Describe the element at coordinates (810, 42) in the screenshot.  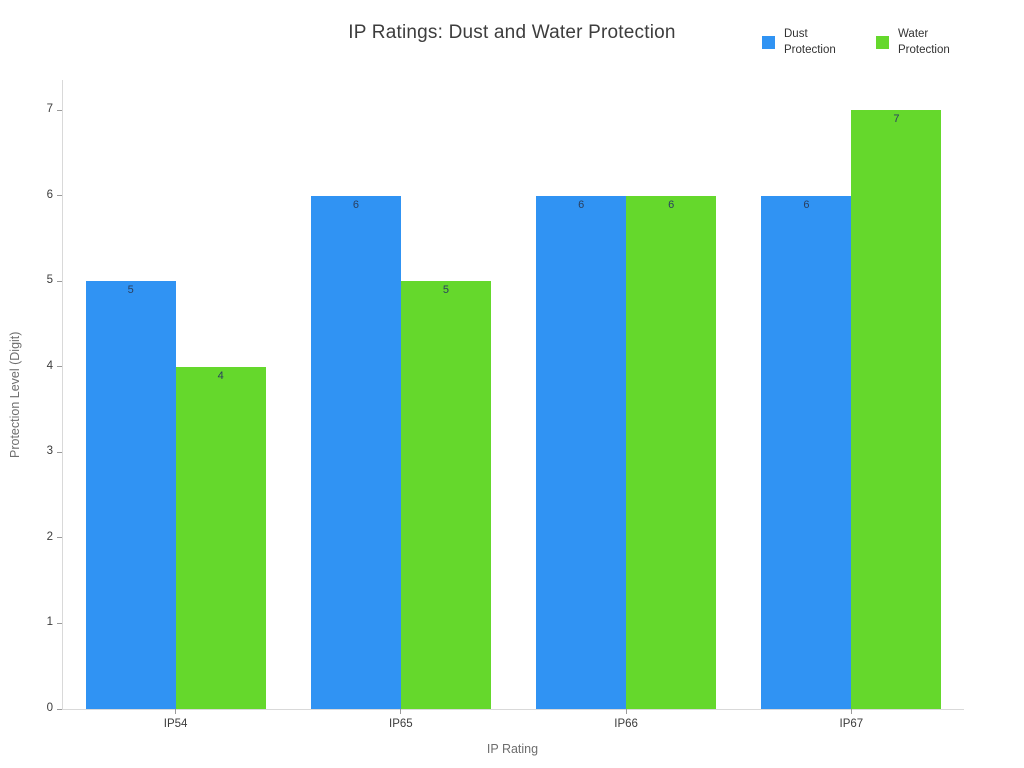
I see `legend-label: Dust Protection` at that location.